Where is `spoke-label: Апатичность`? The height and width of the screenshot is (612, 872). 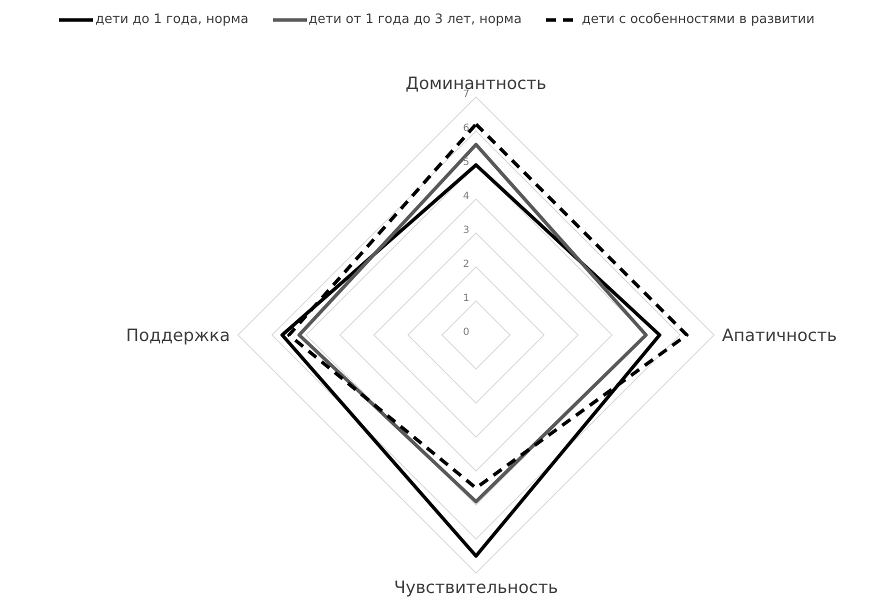
spoke-label: Апатичность is located at coordinates (779, 336).